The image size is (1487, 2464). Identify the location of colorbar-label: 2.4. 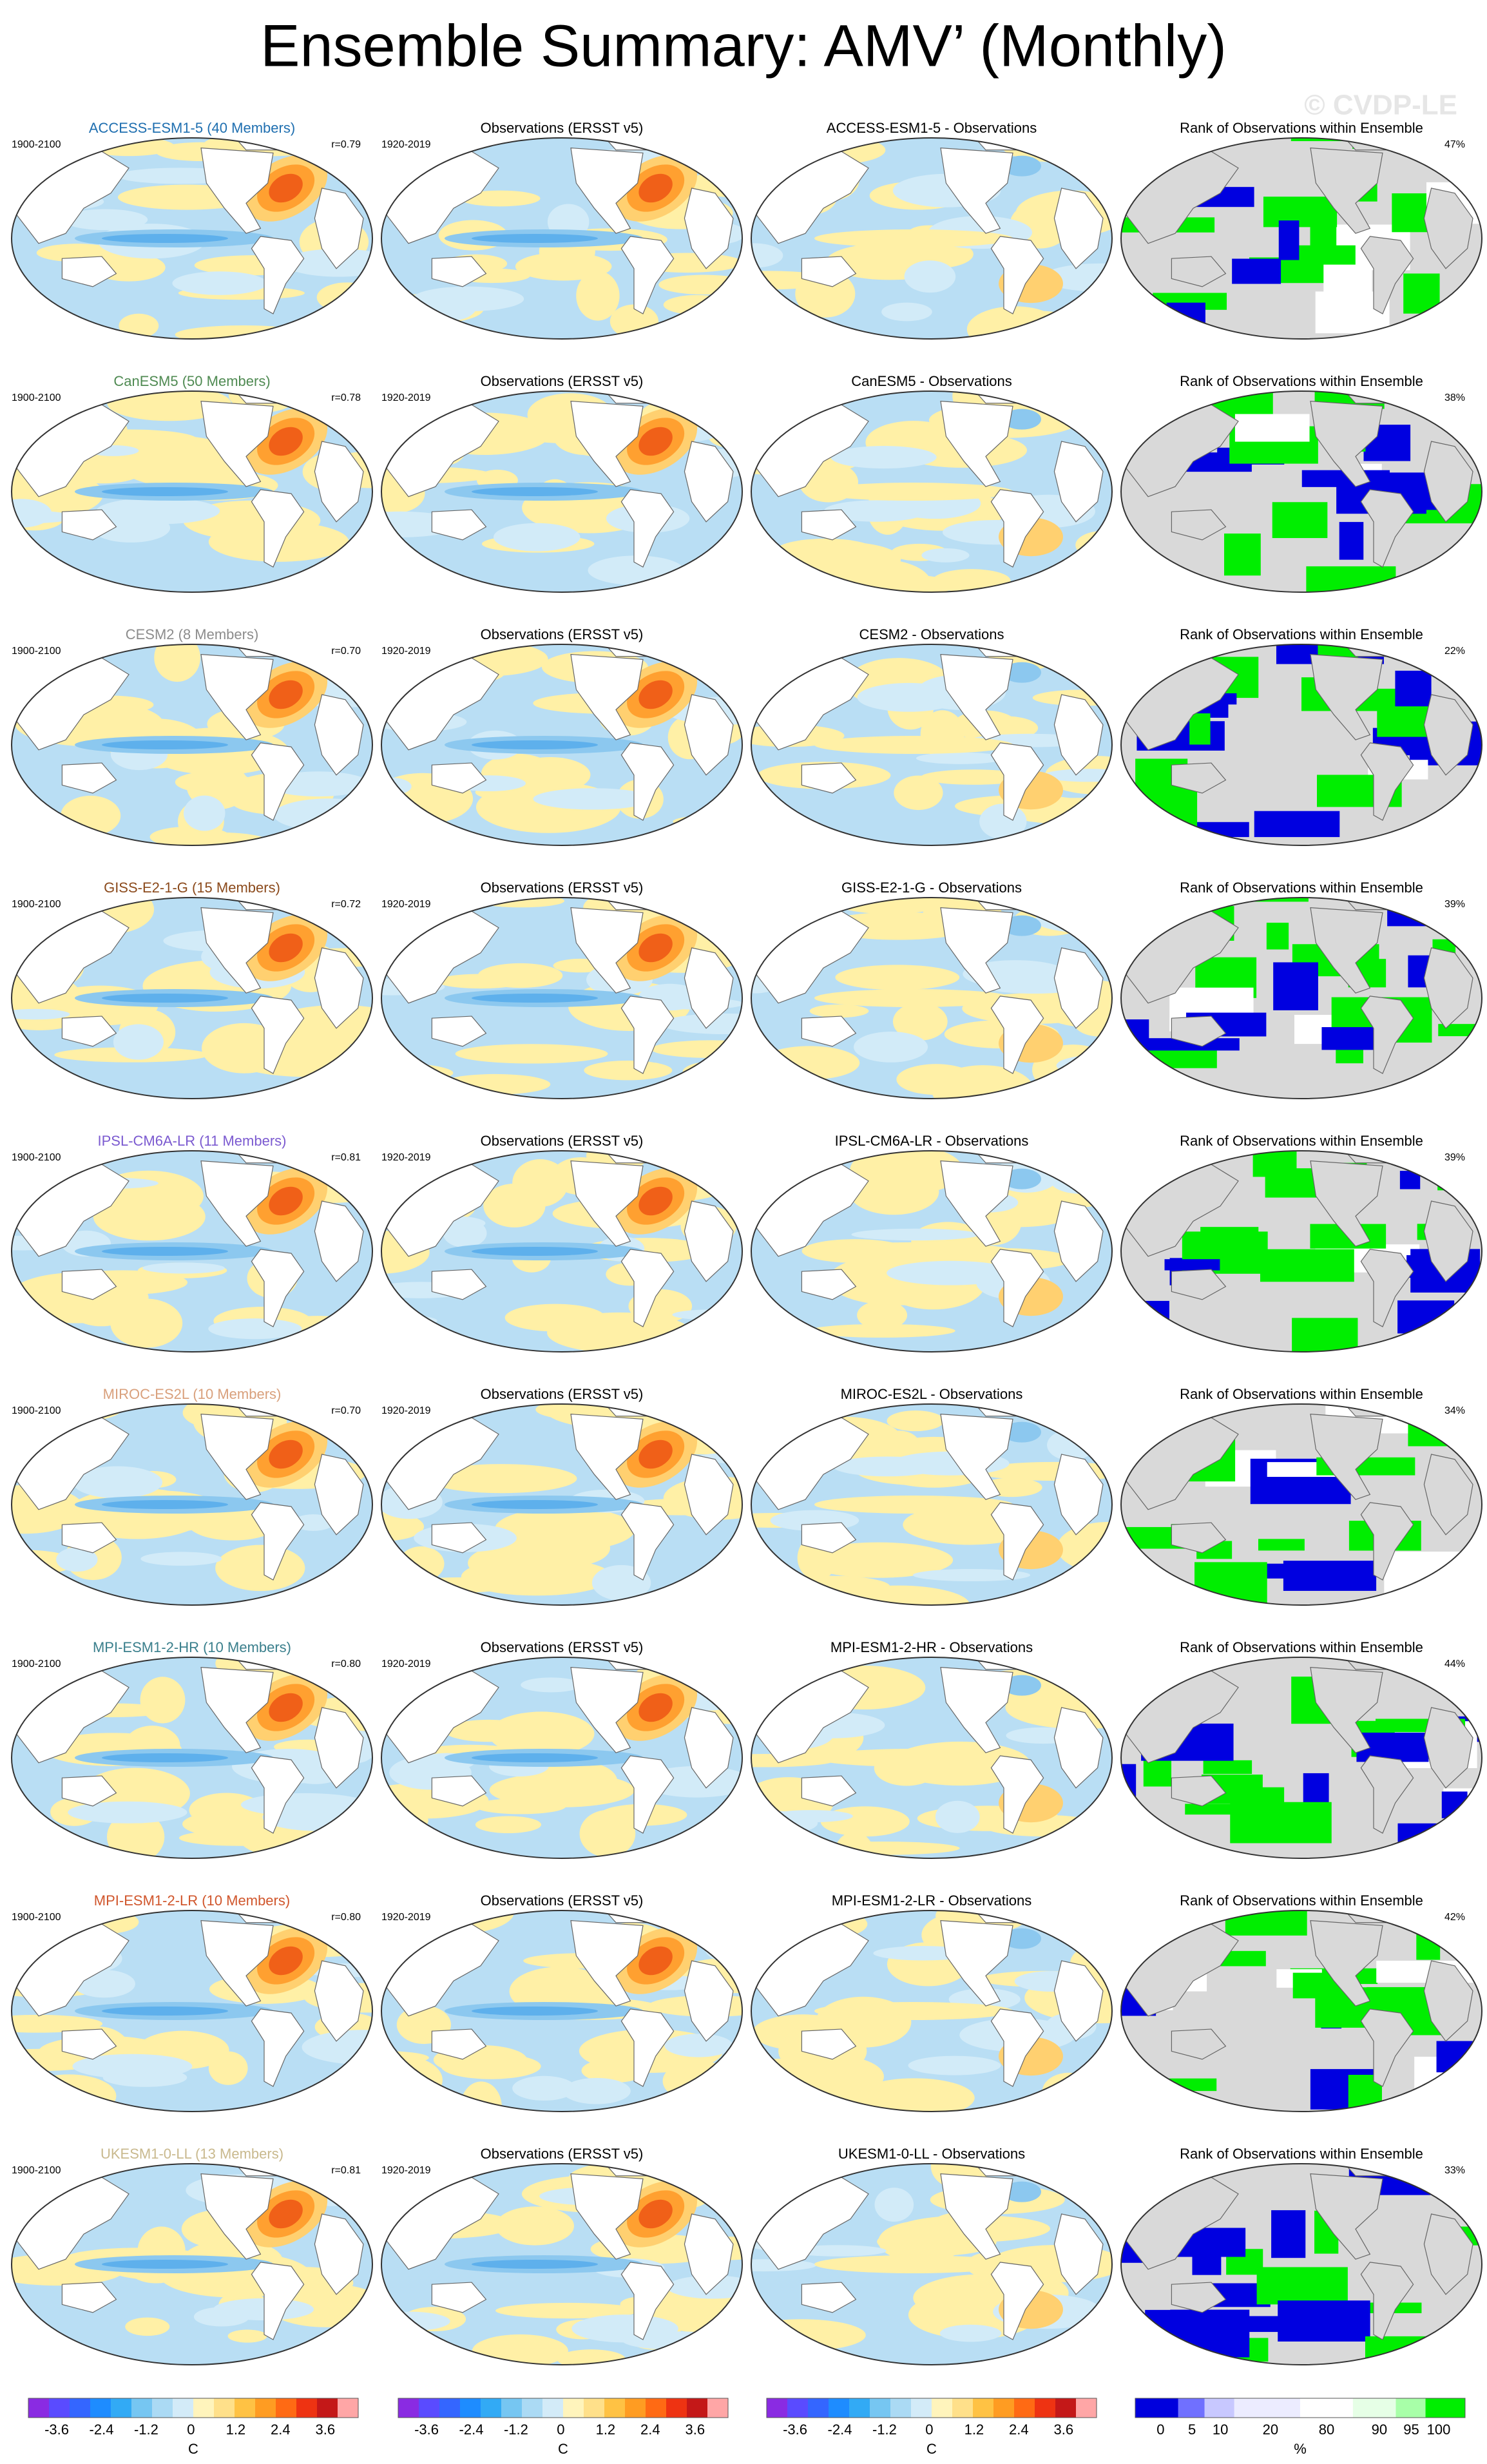
(650, 2429).